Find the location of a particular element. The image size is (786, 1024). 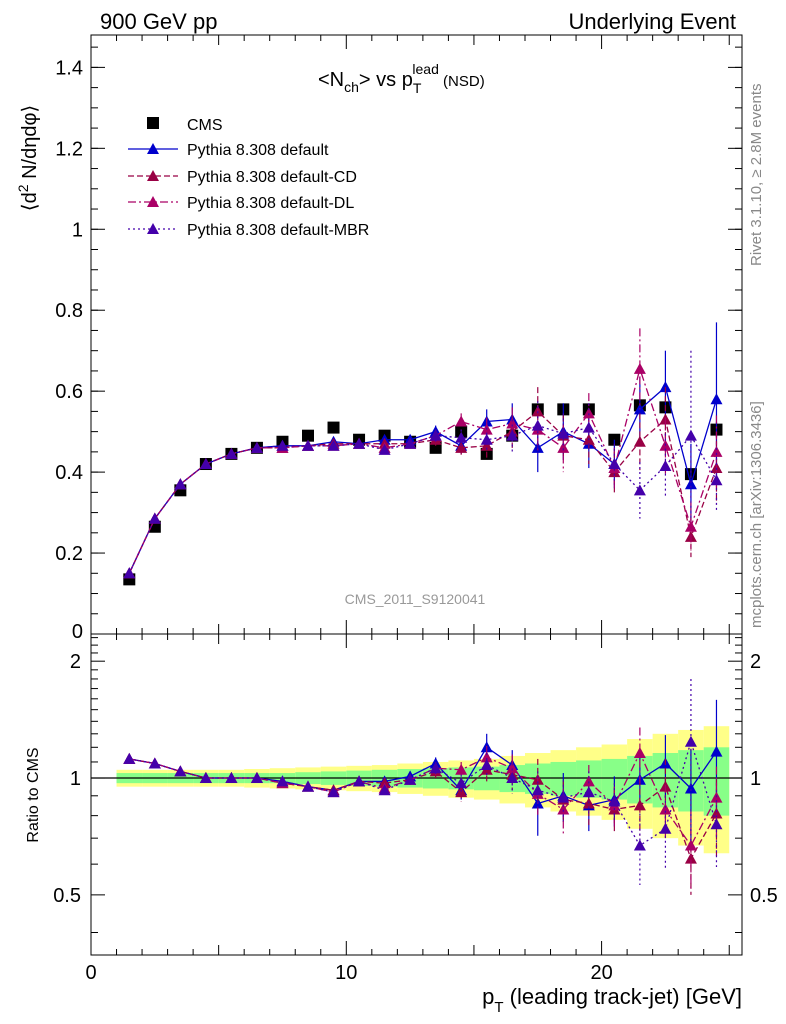

ratio-y-tick-label-right: 0.5 is located at coordinates (764, 896).